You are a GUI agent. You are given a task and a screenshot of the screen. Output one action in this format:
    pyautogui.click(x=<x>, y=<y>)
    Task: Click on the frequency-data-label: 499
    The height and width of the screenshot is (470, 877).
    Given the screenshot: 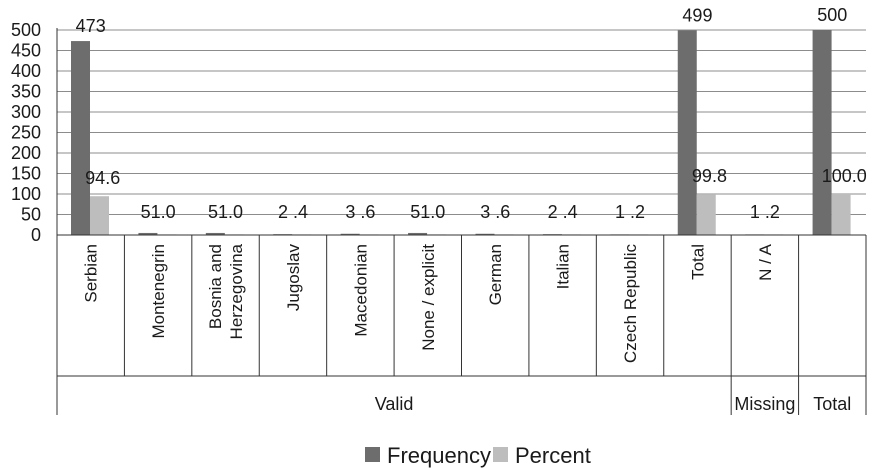 What is the action you would take?
    pyautogui.click(x=697, y=15)
    